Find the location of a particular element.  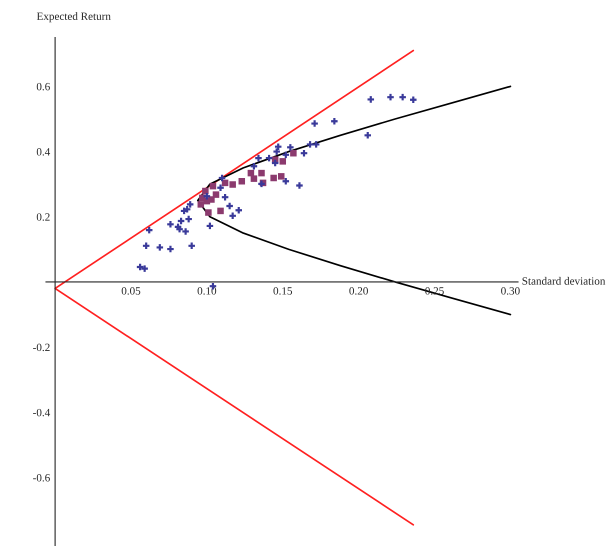

y-tick-label: -0.4 is located at coordinates (41, 412).